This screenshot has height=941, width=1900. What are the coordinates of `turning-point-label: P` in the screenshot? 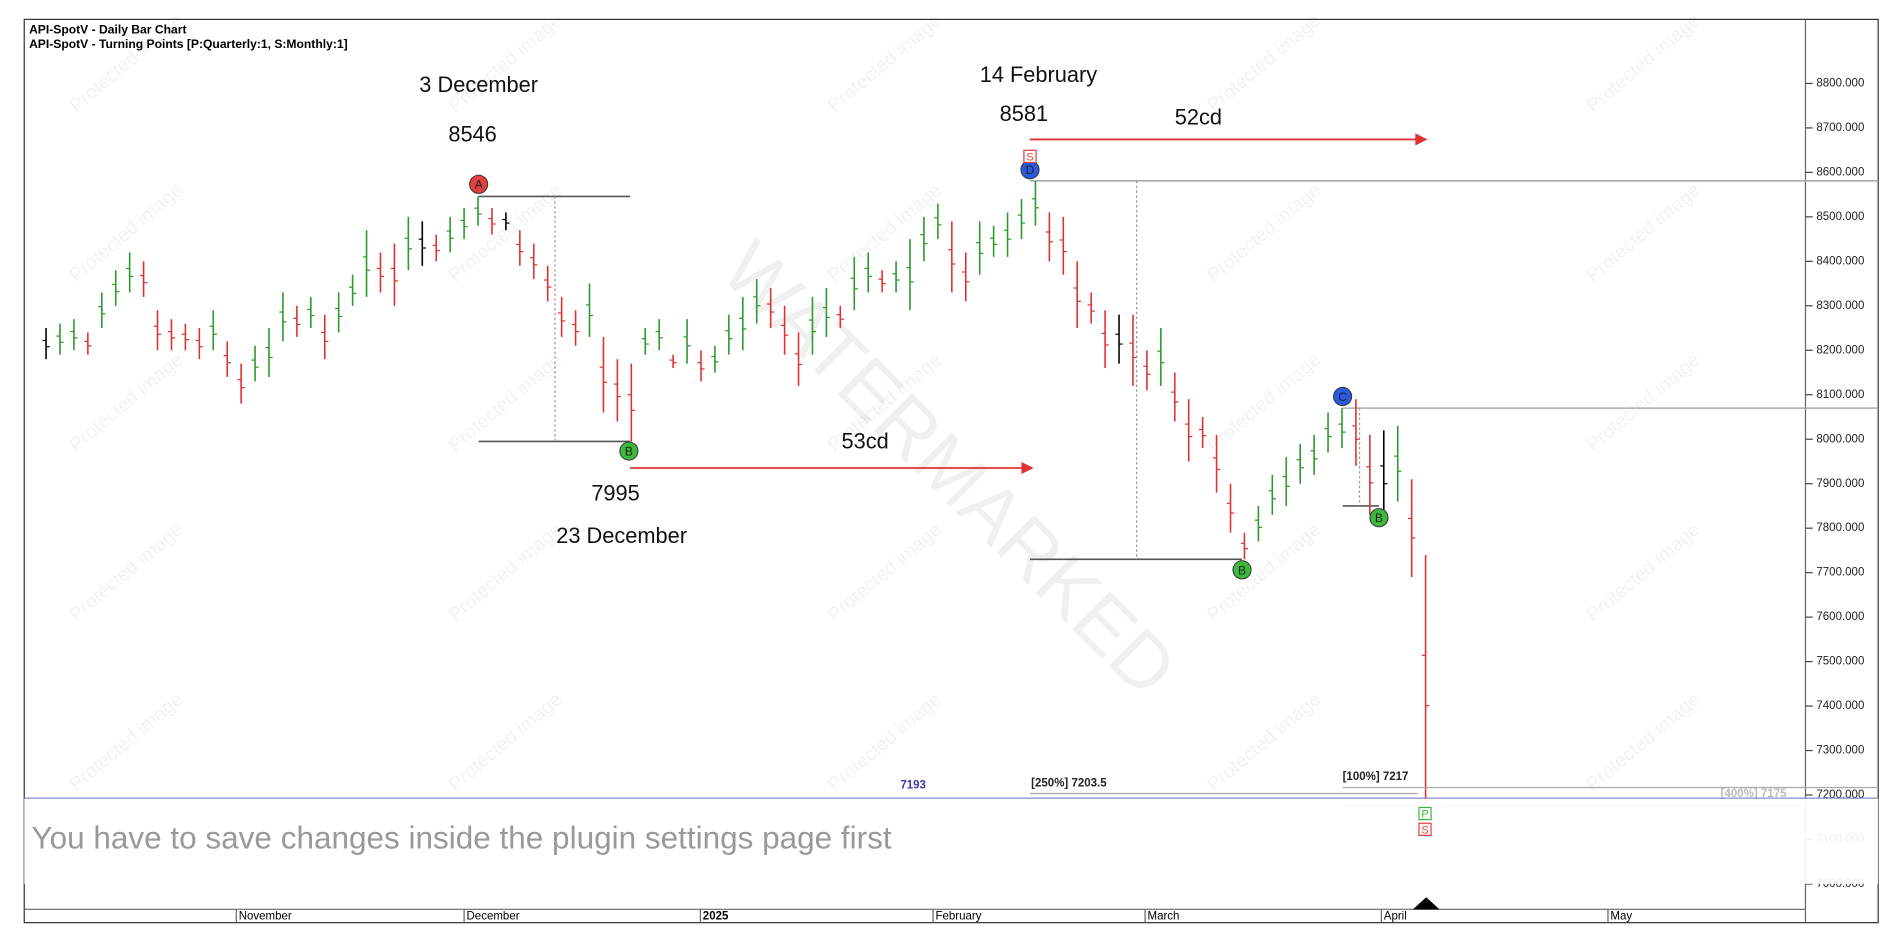 It's located at (1424, 815).